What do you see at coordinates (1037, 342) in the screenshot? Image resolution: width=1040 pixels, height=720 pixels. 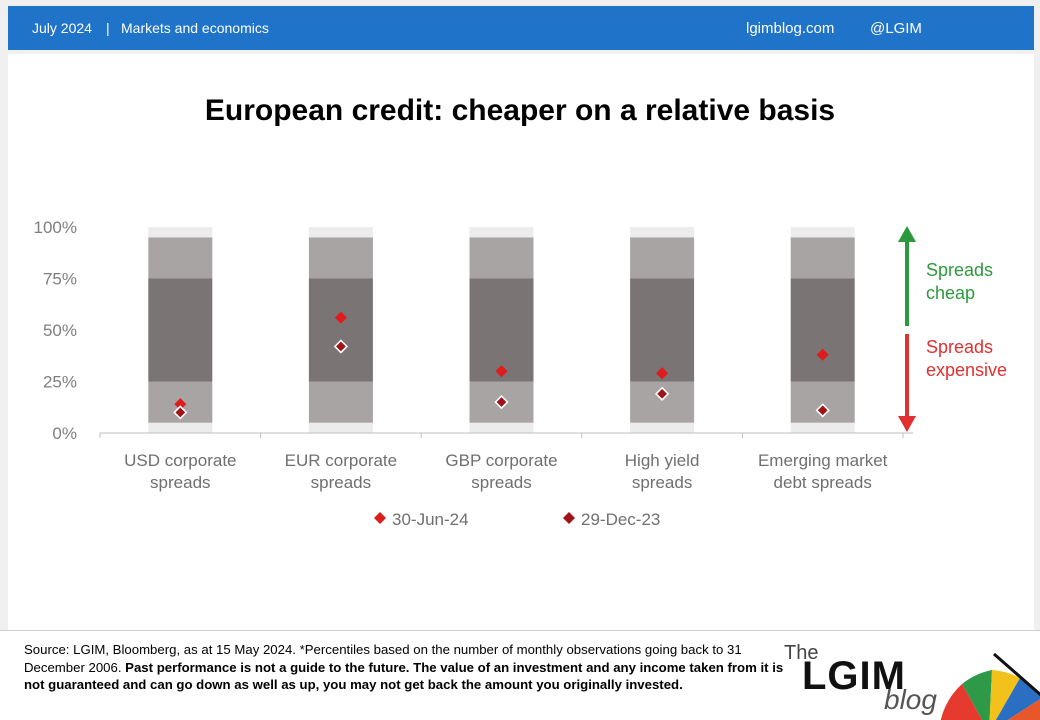 I see `frame-right` at bounding box center [1037, 342].